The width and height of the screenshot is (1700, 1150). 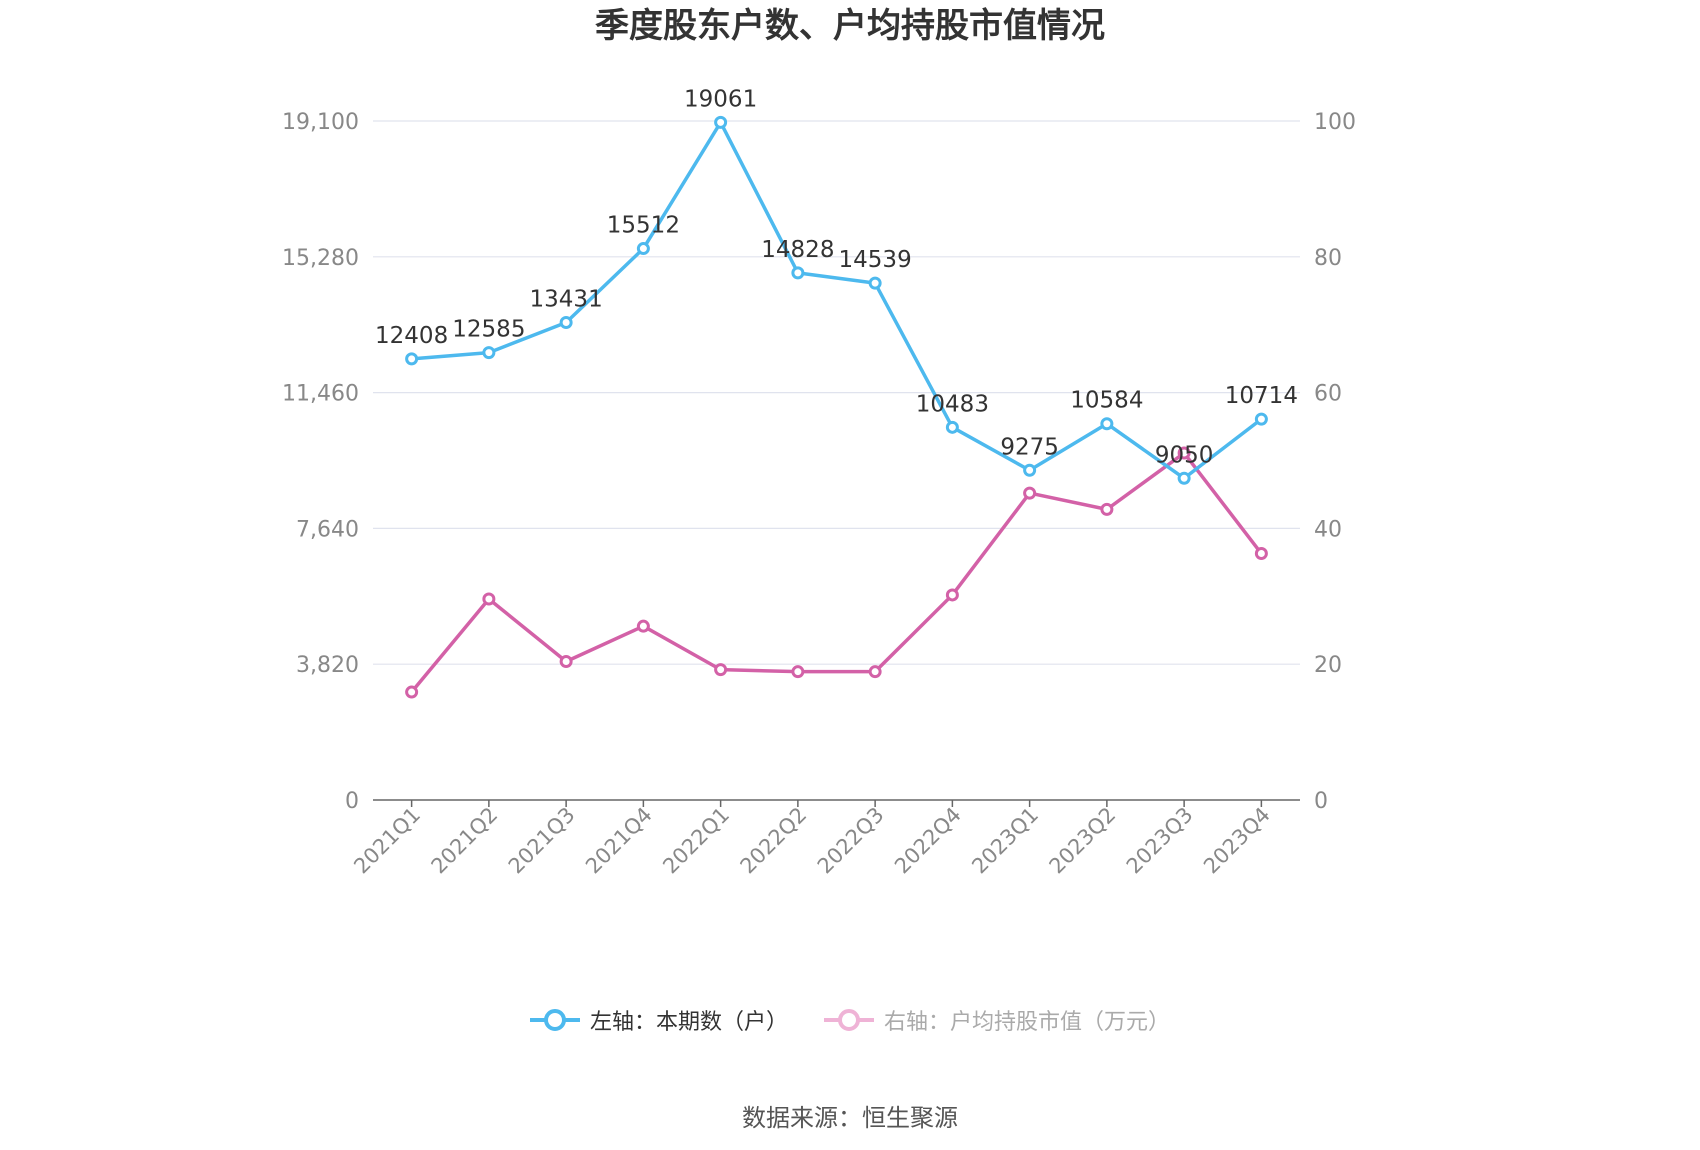 What do you see at coordinates (619, 841) in the screenshot?
I see `x-tick-label: 2021Q4` at bounding box center [619, 841].